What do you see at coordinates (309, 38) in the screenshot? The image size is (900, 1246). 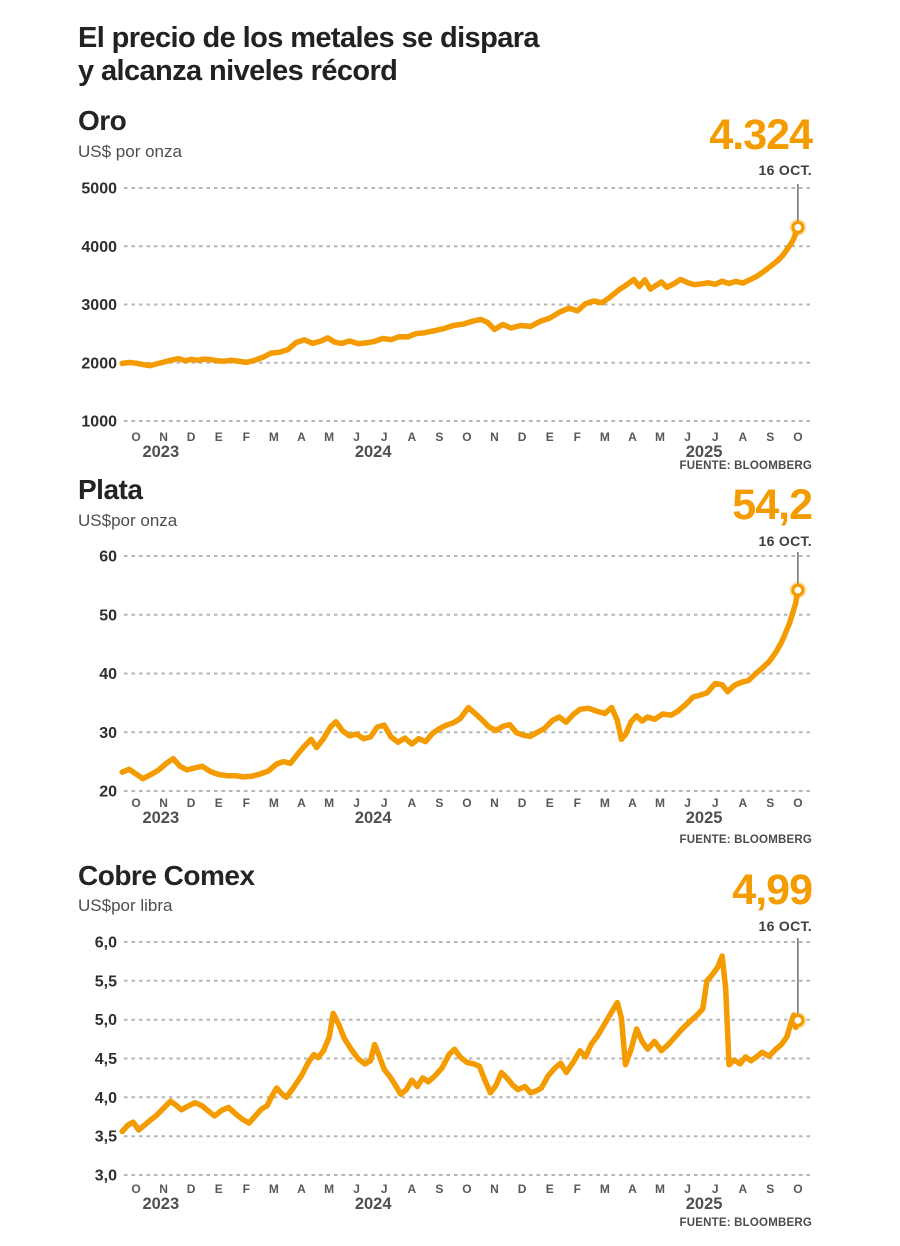 I see `headline-line-1: El precio de los metales se dispara` at bounding box center [309, 38].